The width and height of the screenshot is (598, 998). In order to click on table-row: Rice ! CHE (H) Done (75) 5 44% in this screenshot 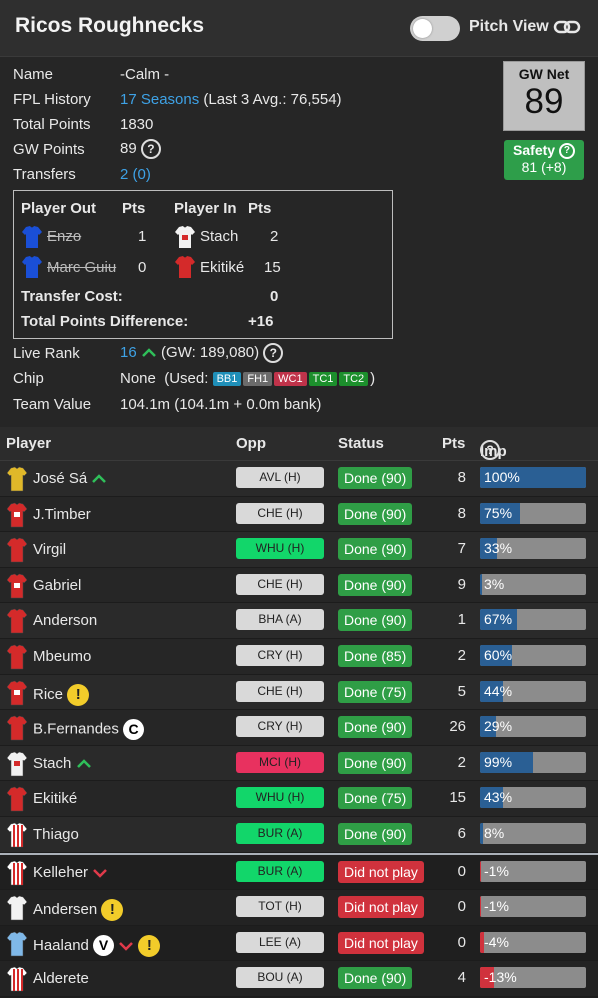, I will do `click(299, 692)`.